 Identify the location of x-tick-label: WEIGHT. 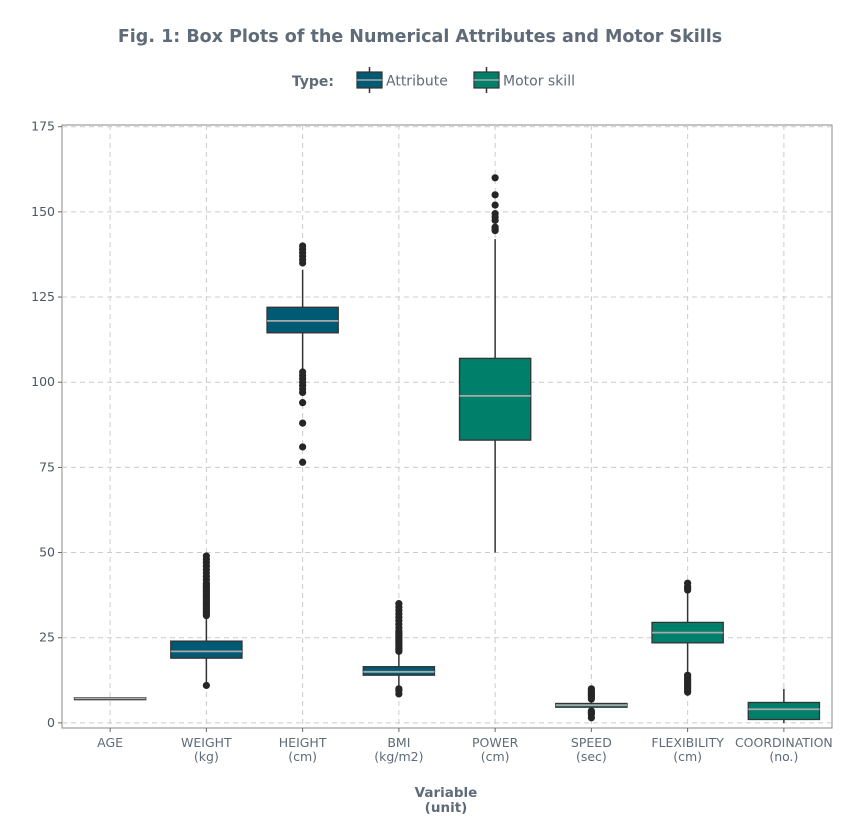
(206, 742).